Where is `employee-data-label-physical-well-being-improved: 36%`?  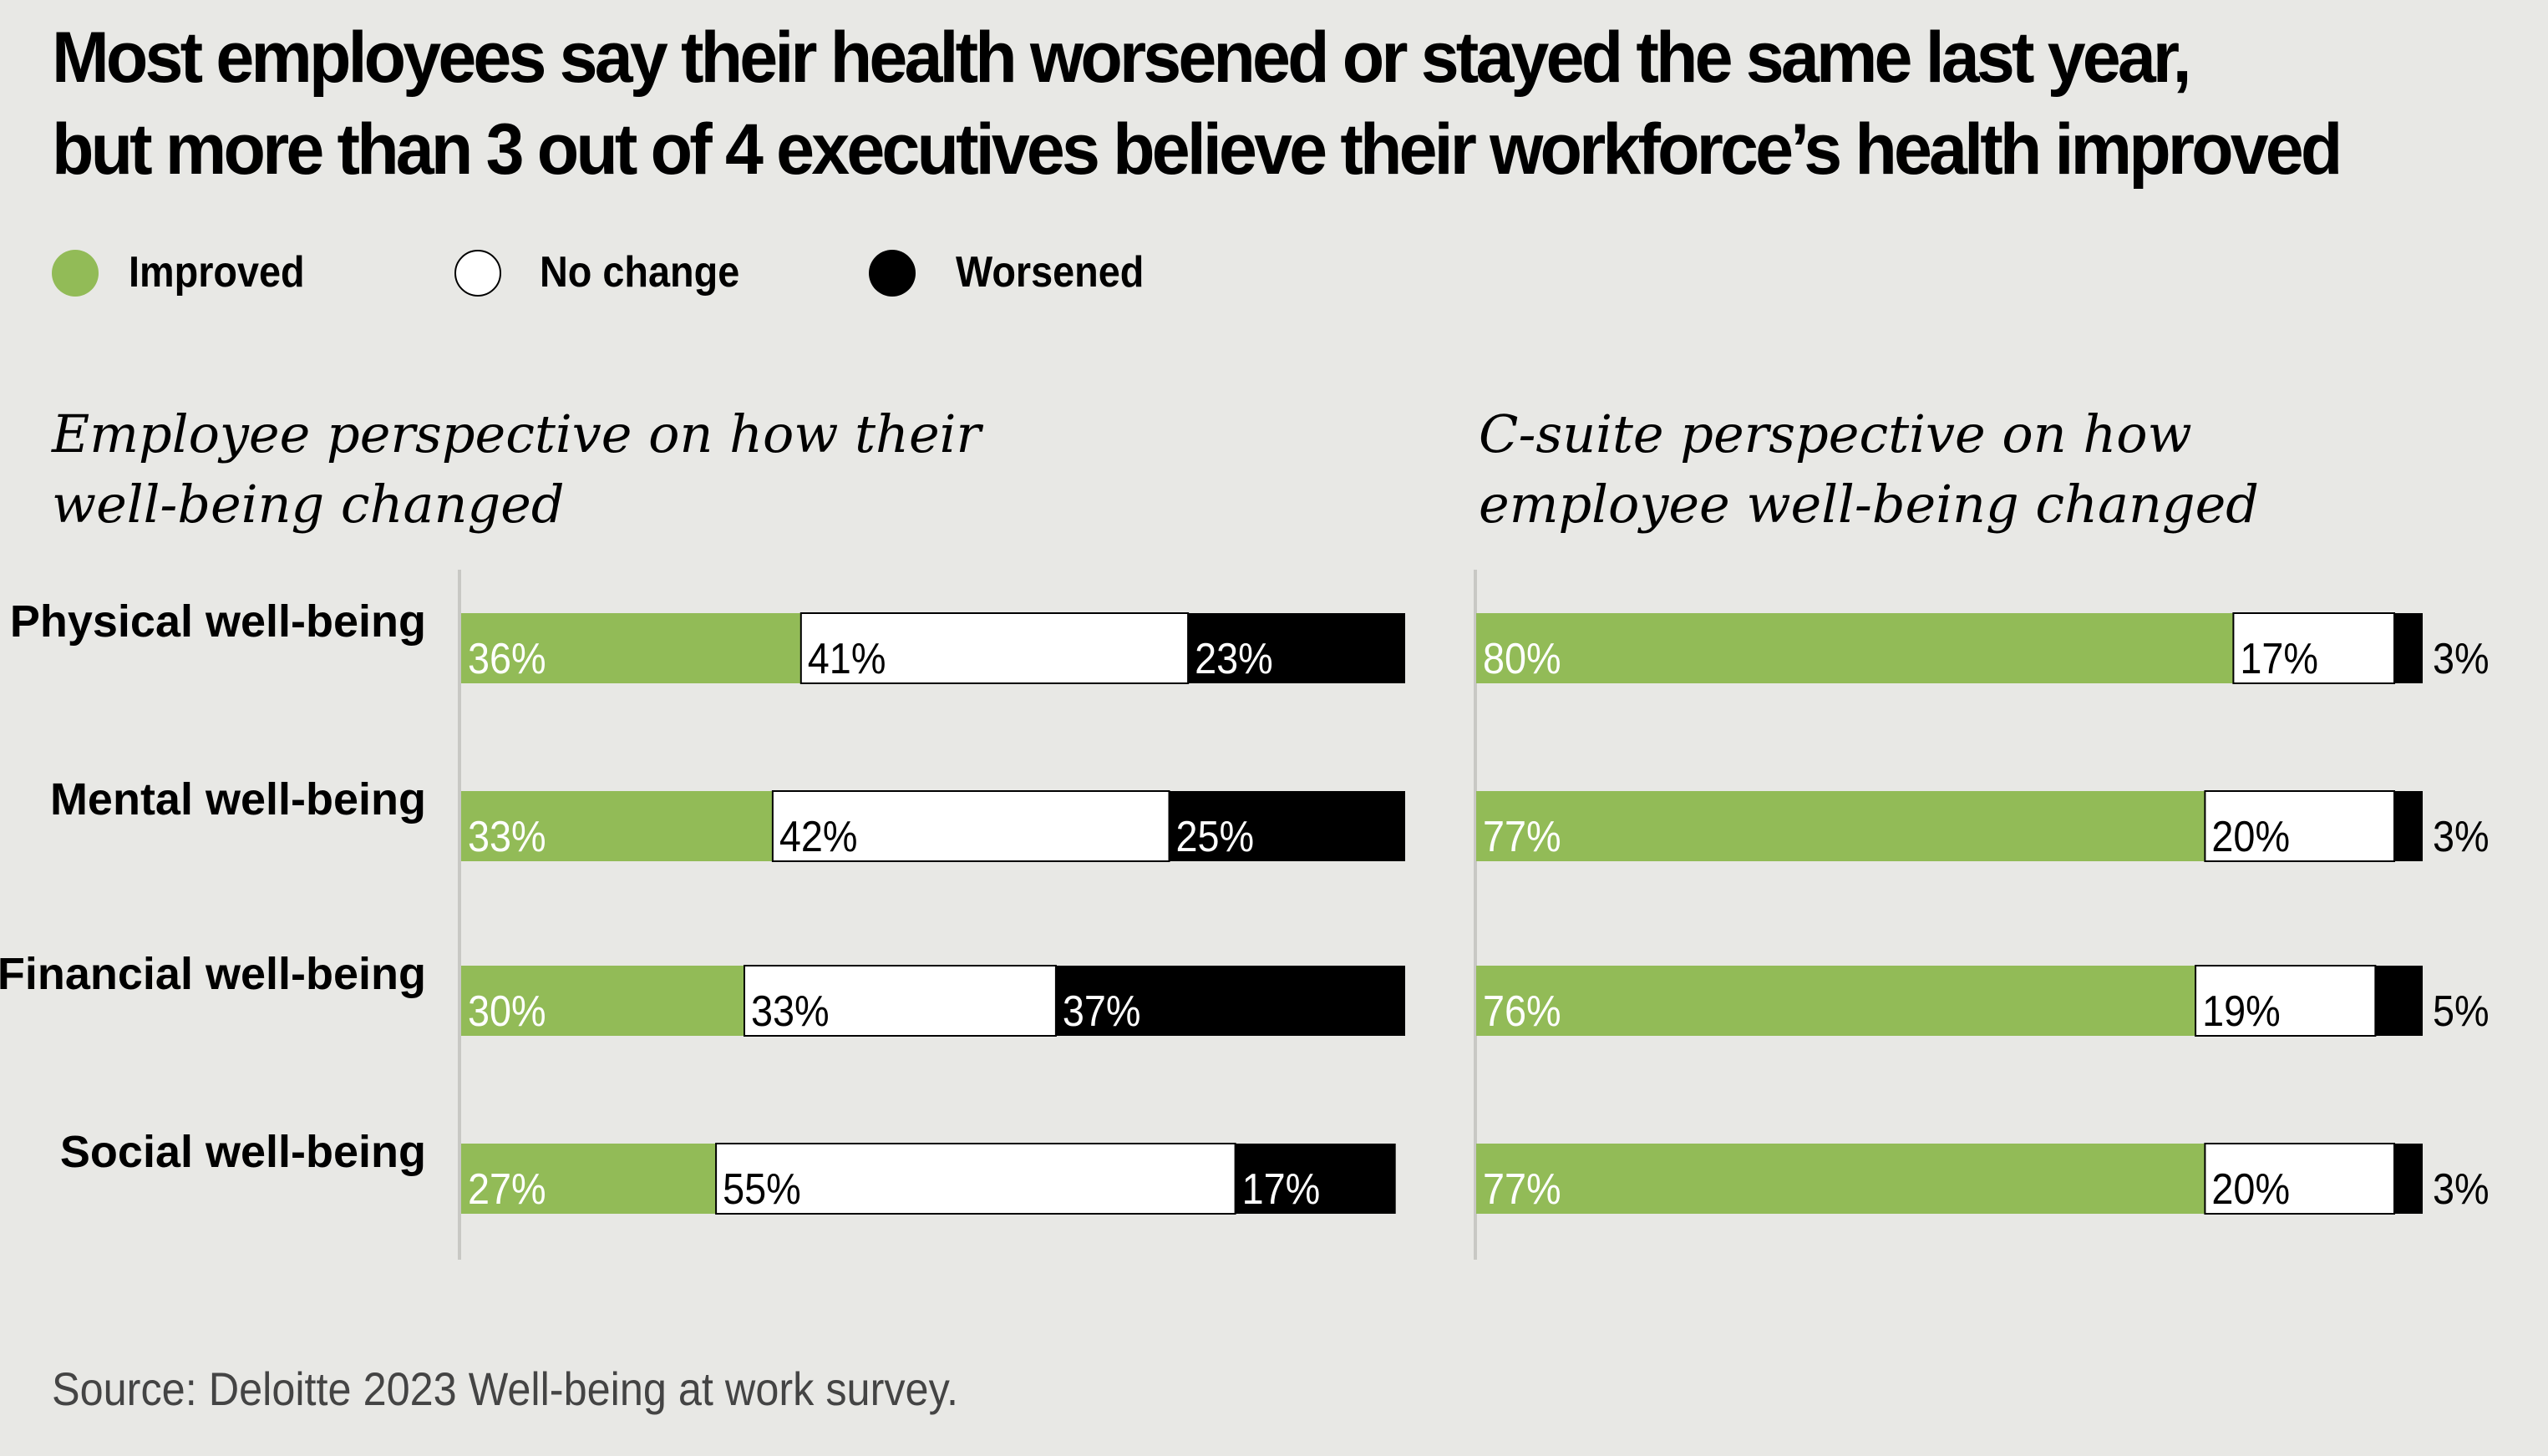
employee-data-label-physical-well-being-improved: 36% is located at coordinates (507, 659).